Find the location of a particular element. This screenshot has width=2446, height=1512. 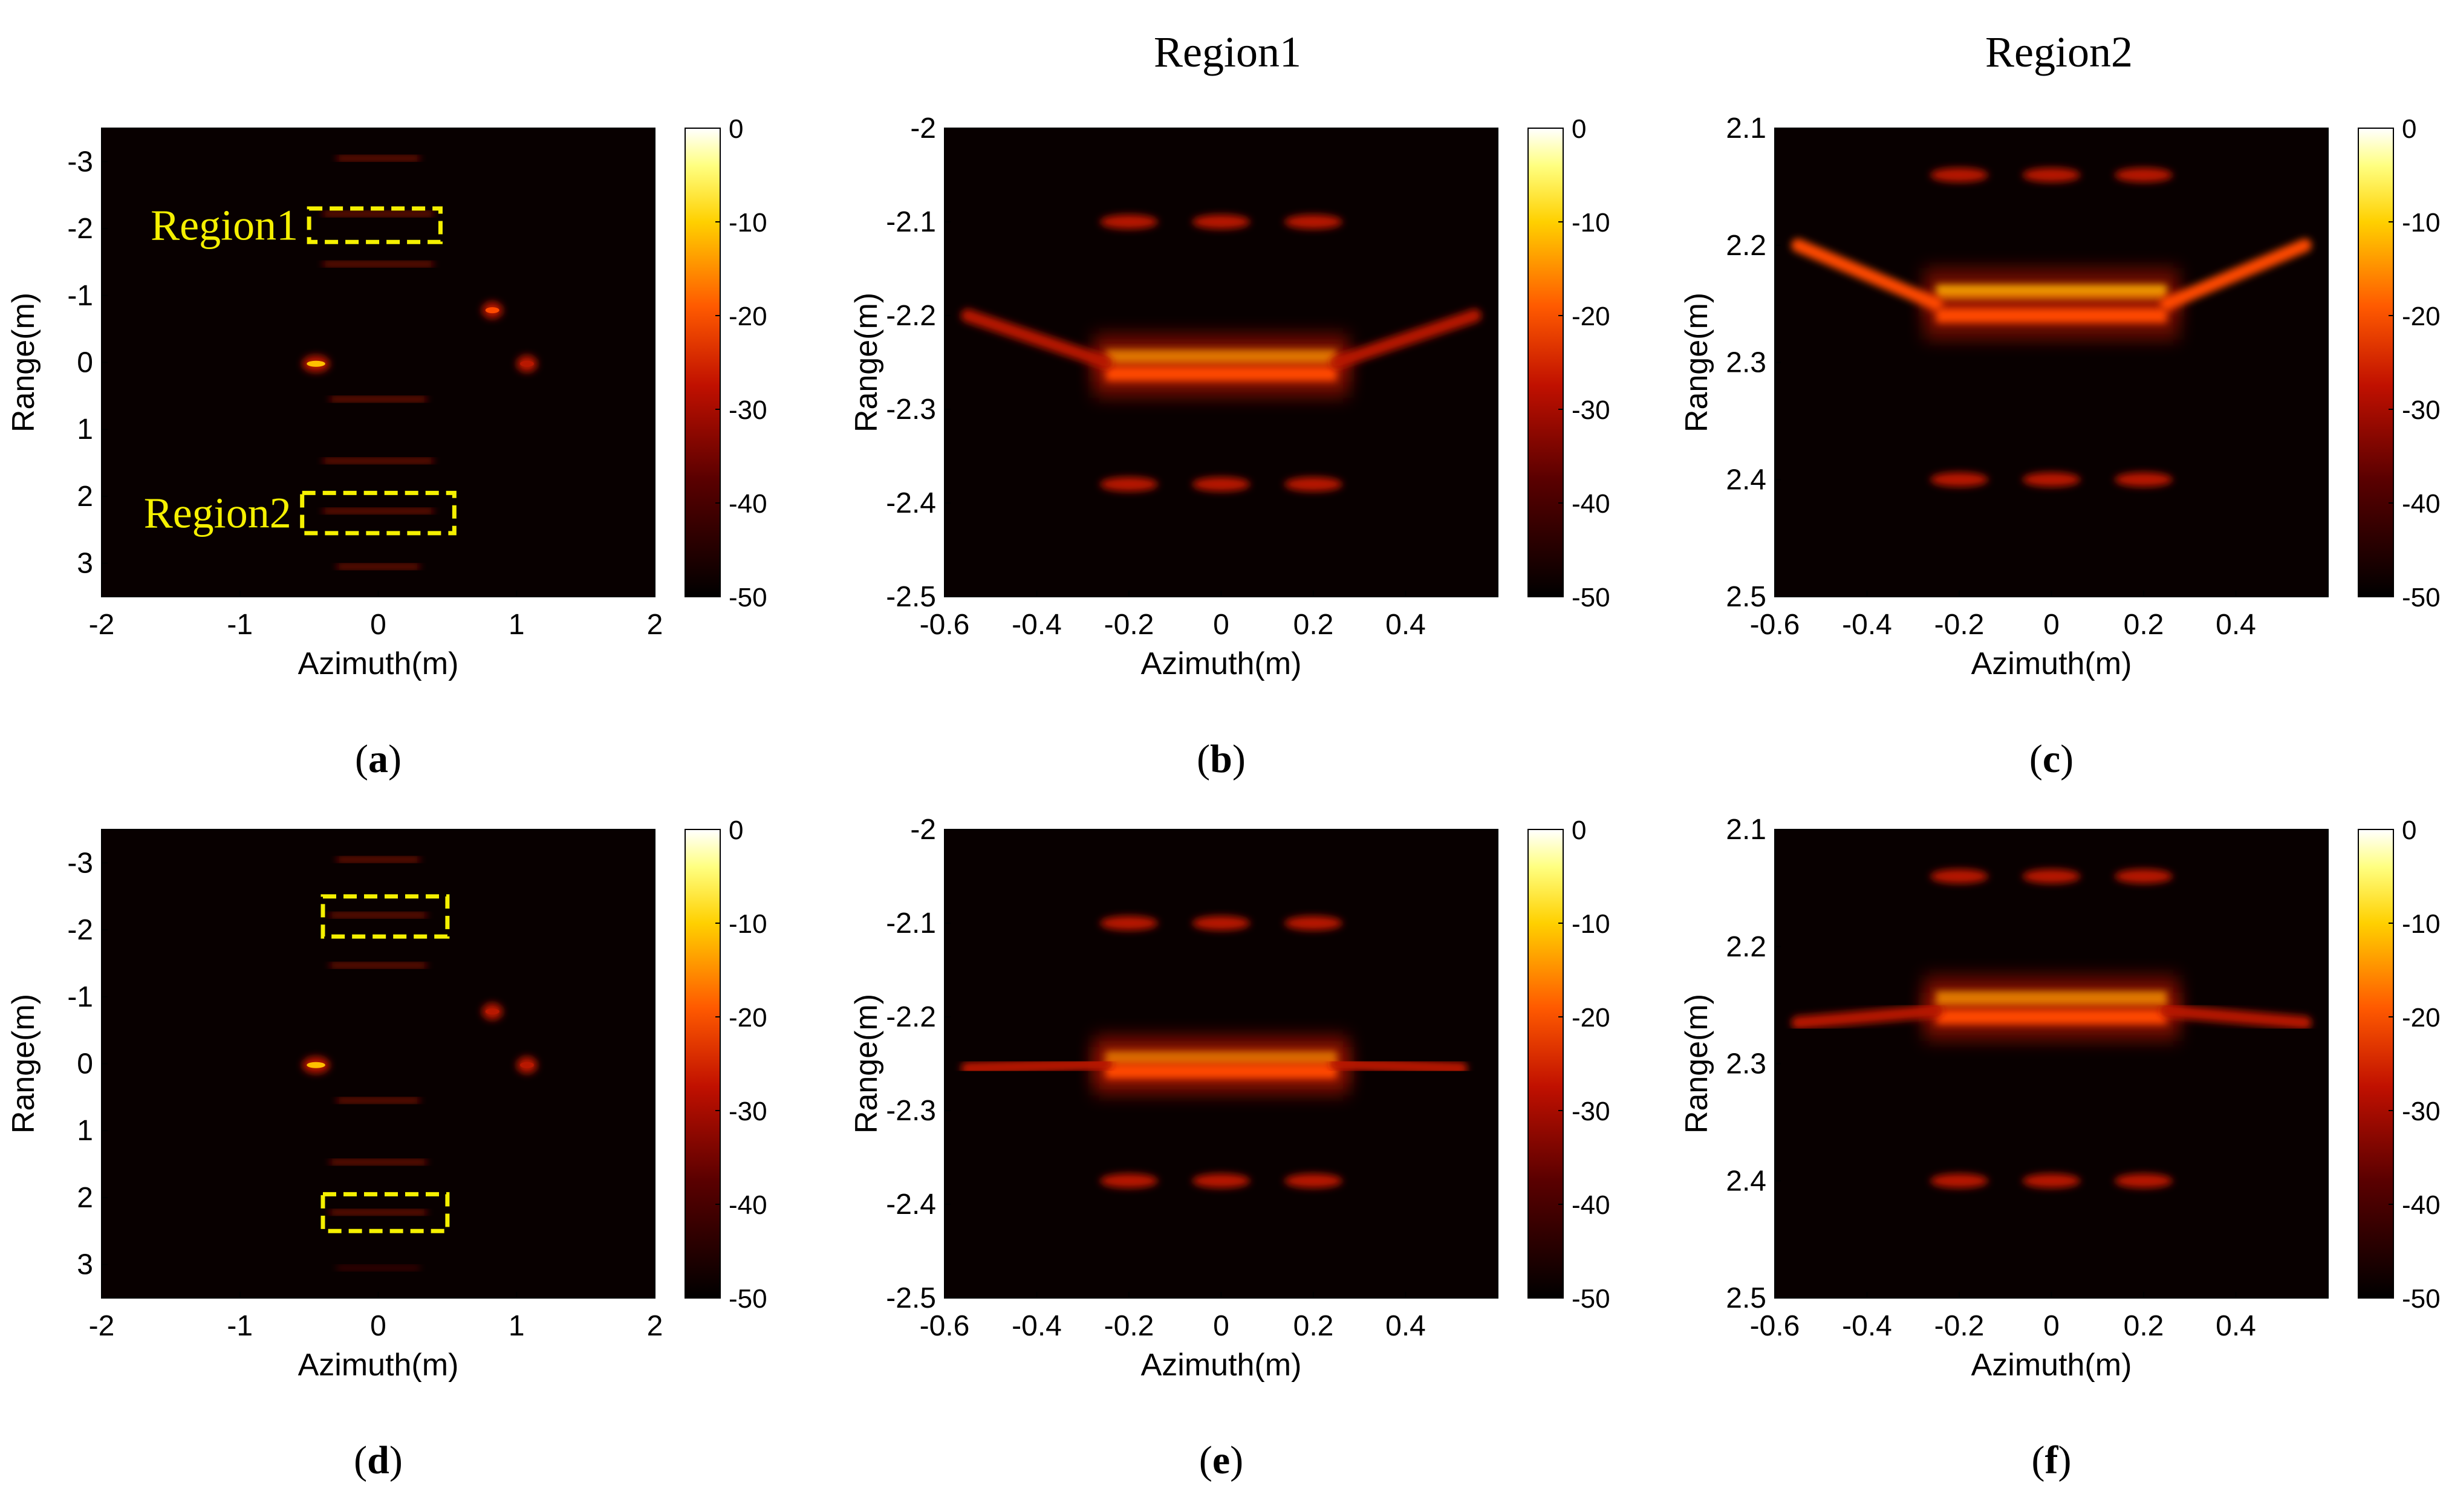

y-tick-label: 1 is located at coordinates (85, 430).